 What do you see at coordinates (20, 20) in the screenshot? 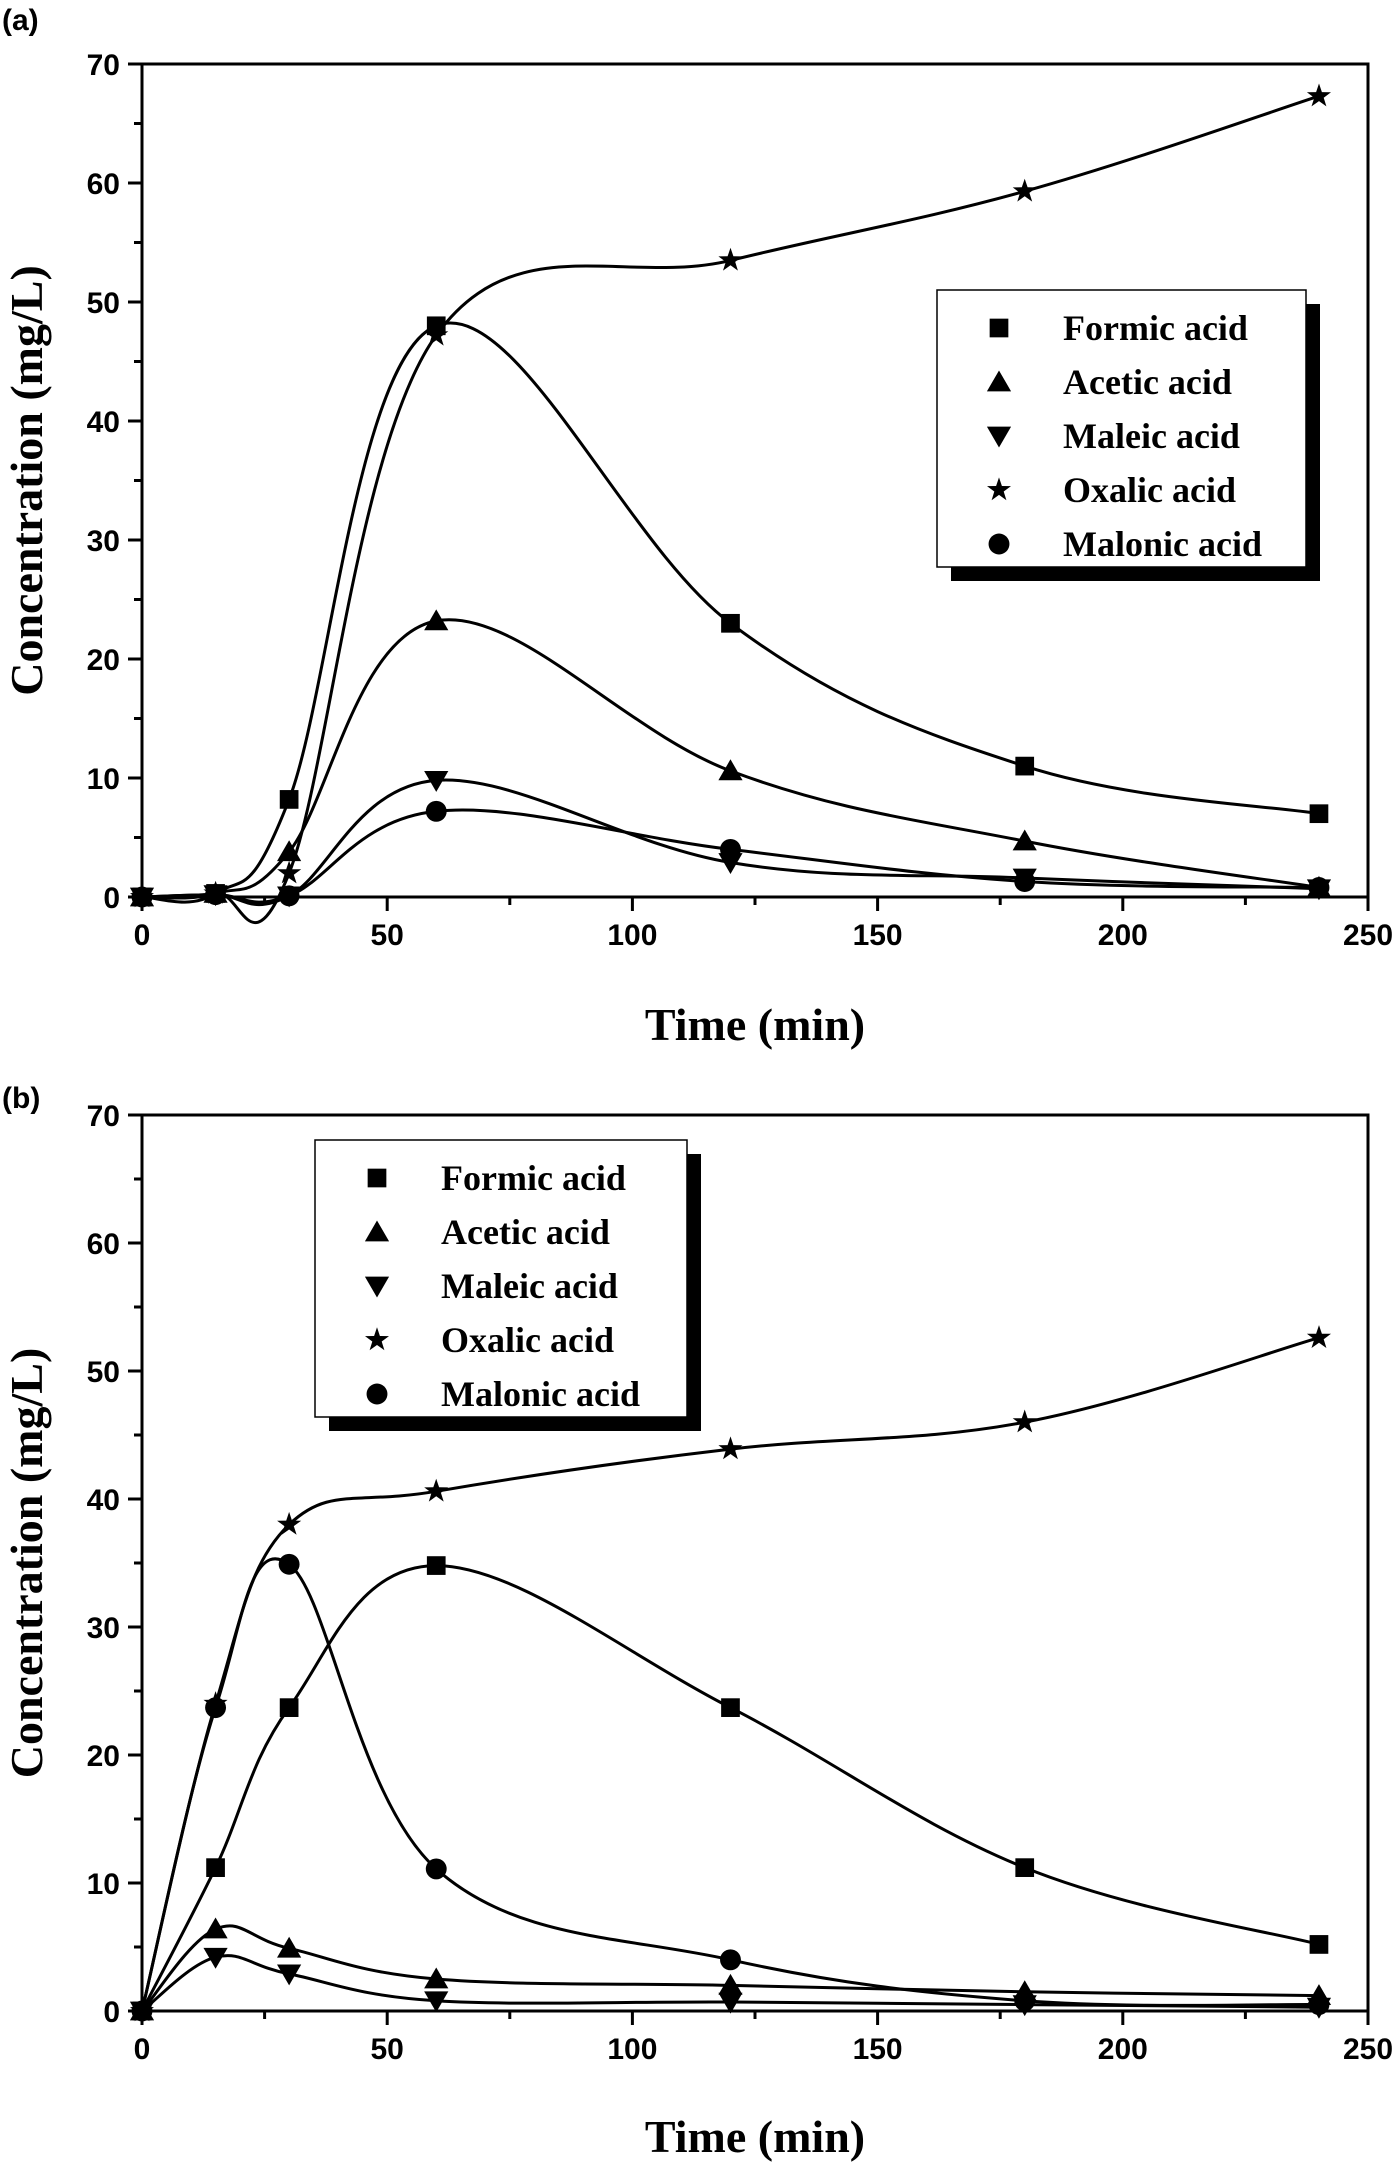
I see `panel-label: (a)` at bounding box center [20, 20].